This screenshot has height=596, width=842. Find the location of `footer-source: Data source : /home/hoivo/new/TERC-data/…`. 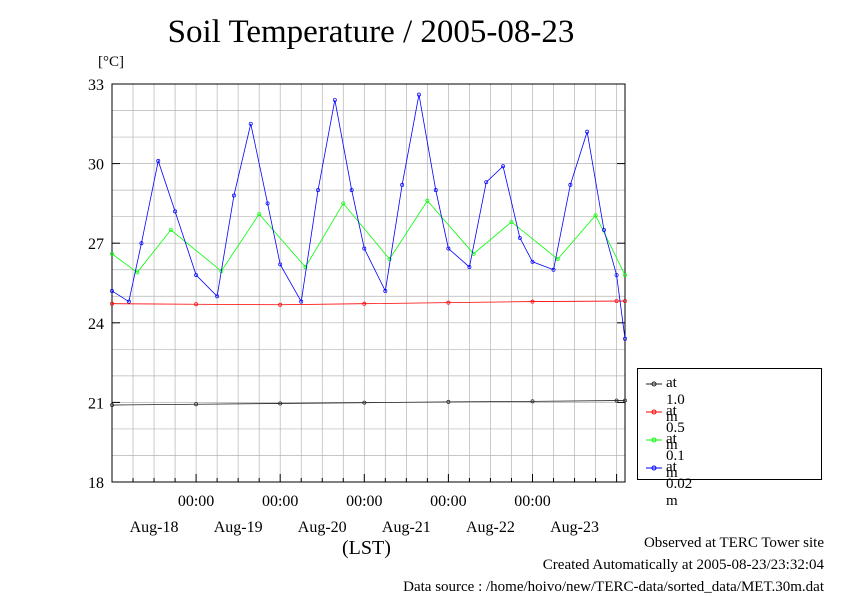

footer-source: Data source : /home/hoivo/new/TERC-data/… is located at coordinates (613, 587).